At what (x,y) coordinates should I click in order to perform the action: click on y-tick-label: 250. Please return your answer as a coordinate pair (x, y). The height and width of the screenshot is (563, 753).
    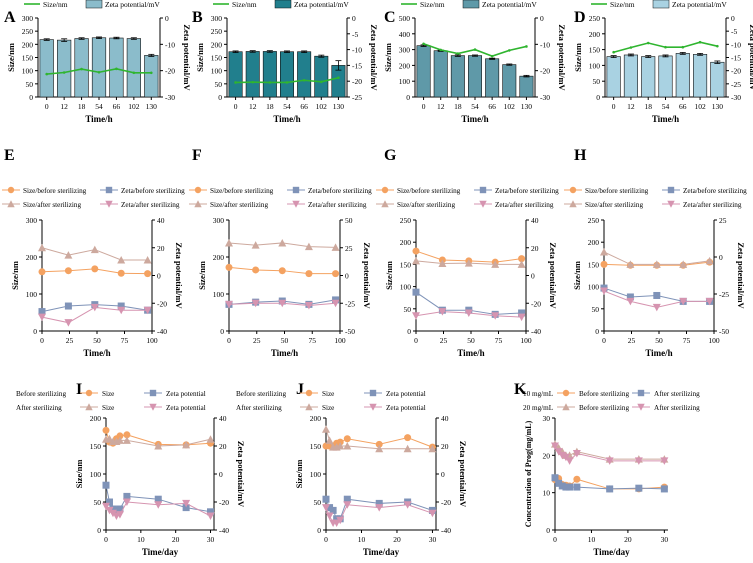
    Looking at the image, I should click on (406, 220).